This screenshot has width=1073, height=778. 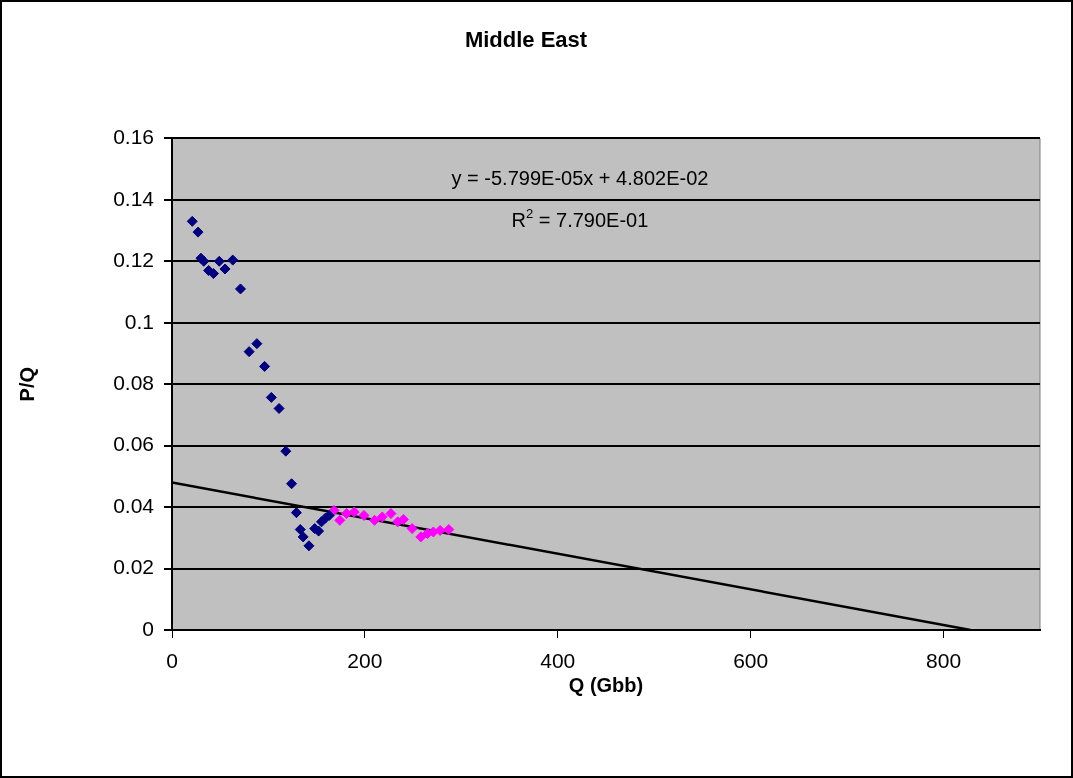 I want to click on x-tick-label: 800, so click(x=944, y=661).